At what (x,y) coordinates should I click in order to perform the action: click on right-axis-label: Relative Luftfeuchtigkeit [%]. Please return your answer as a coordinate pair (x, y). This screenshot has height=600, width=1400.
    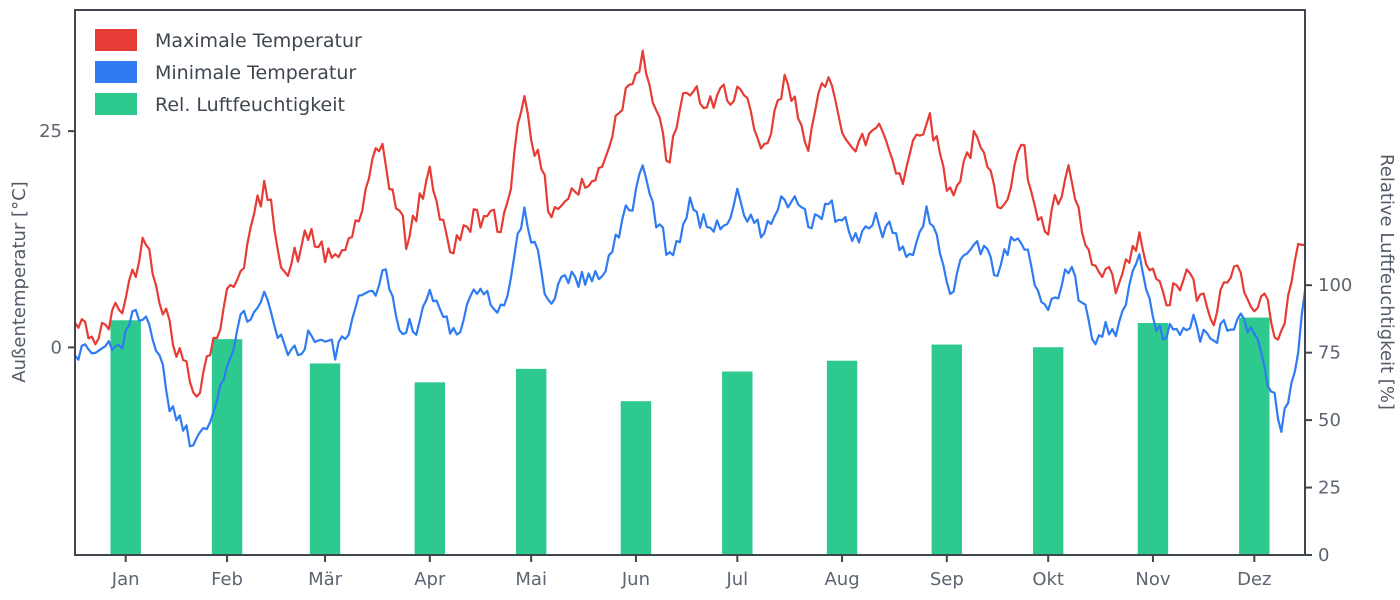
    Looking at the image, I should click on (1386, 282).